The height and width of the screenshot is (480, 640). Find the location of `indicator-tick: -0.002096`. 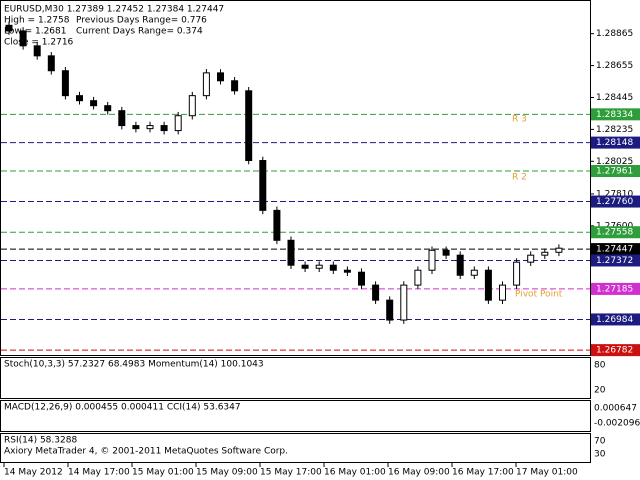

indicator-tick: -0.002096 is located at coordinates (617, 424).